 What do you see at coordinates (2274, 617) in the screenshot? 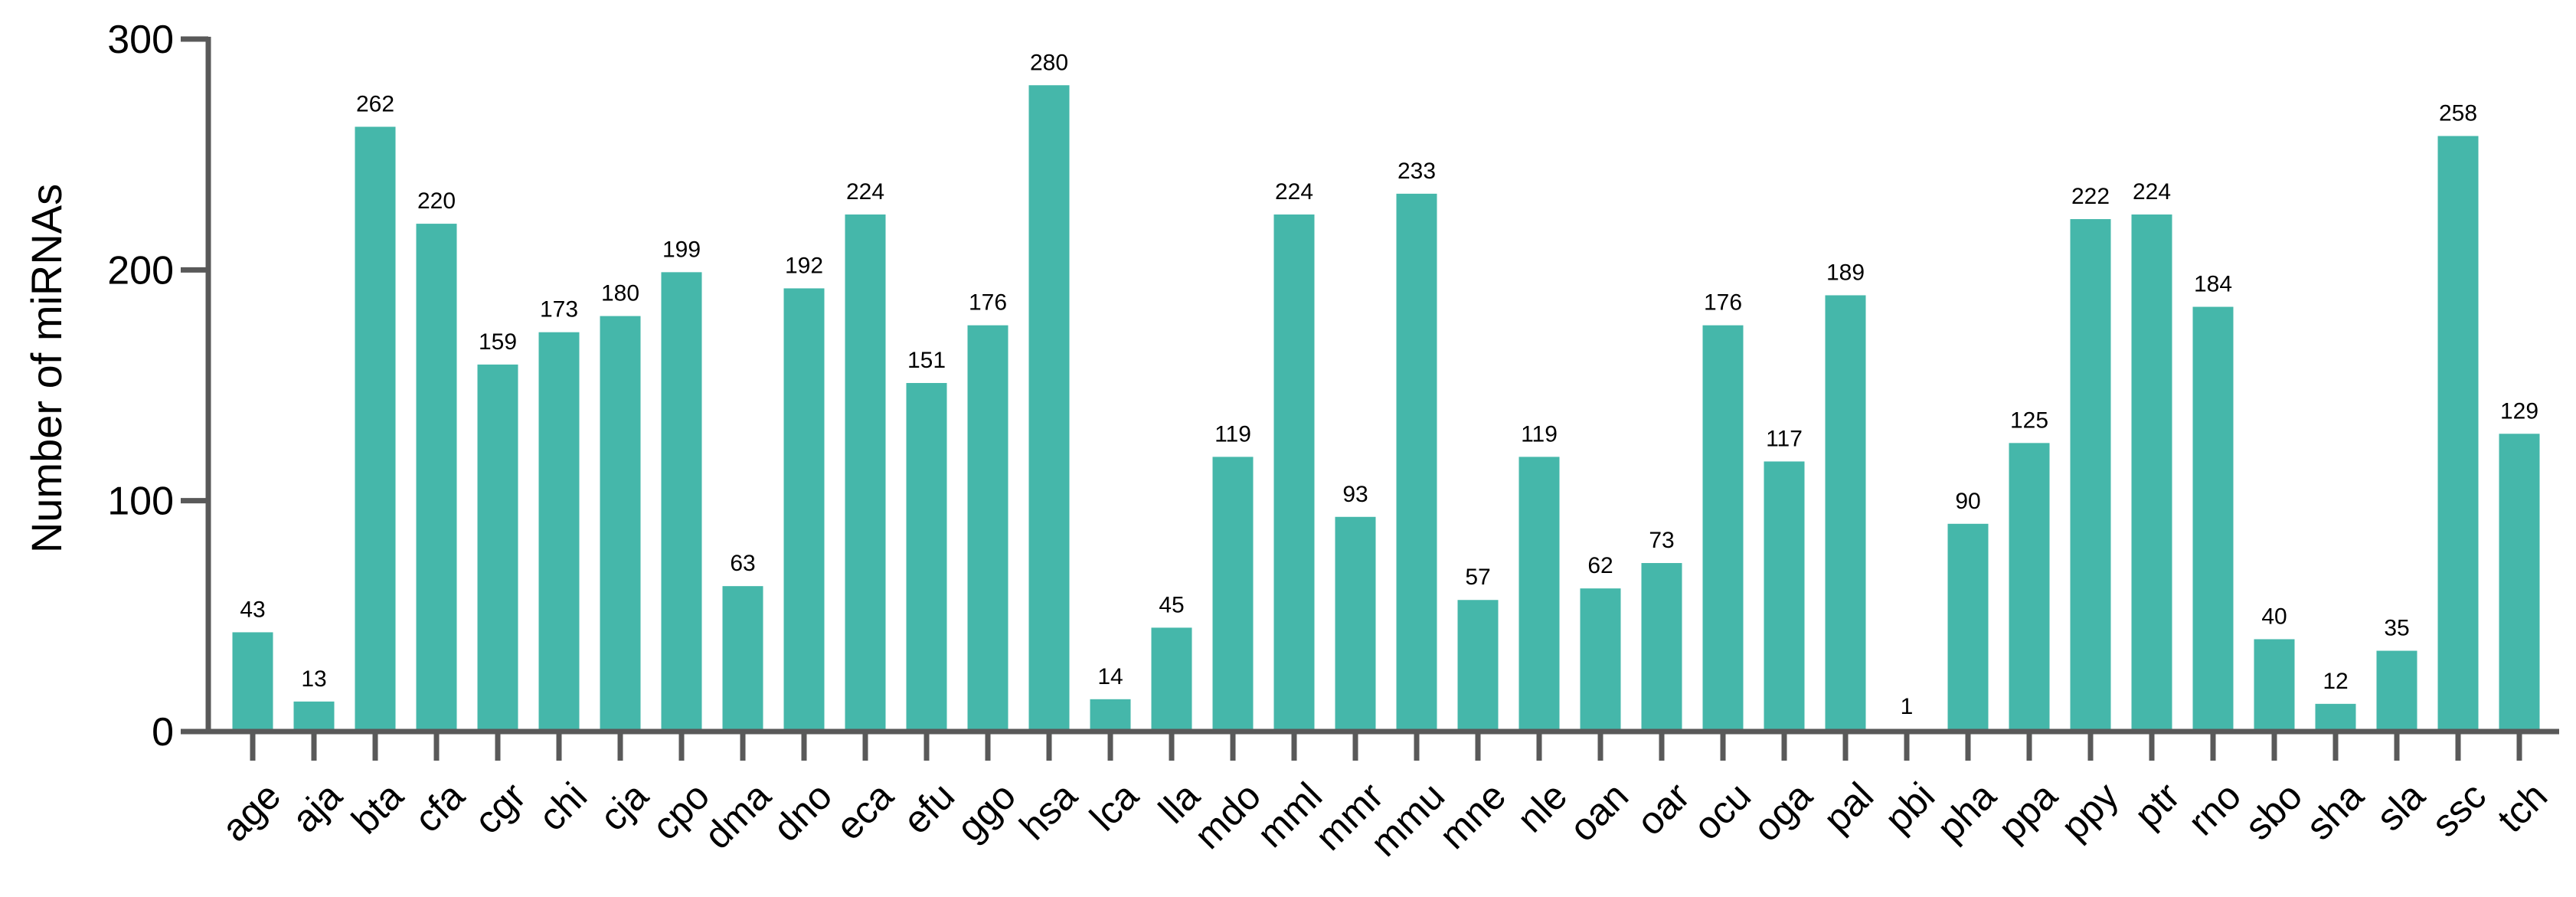
I see `data-label-sbo: 40` at bounding box center [2274, 617].